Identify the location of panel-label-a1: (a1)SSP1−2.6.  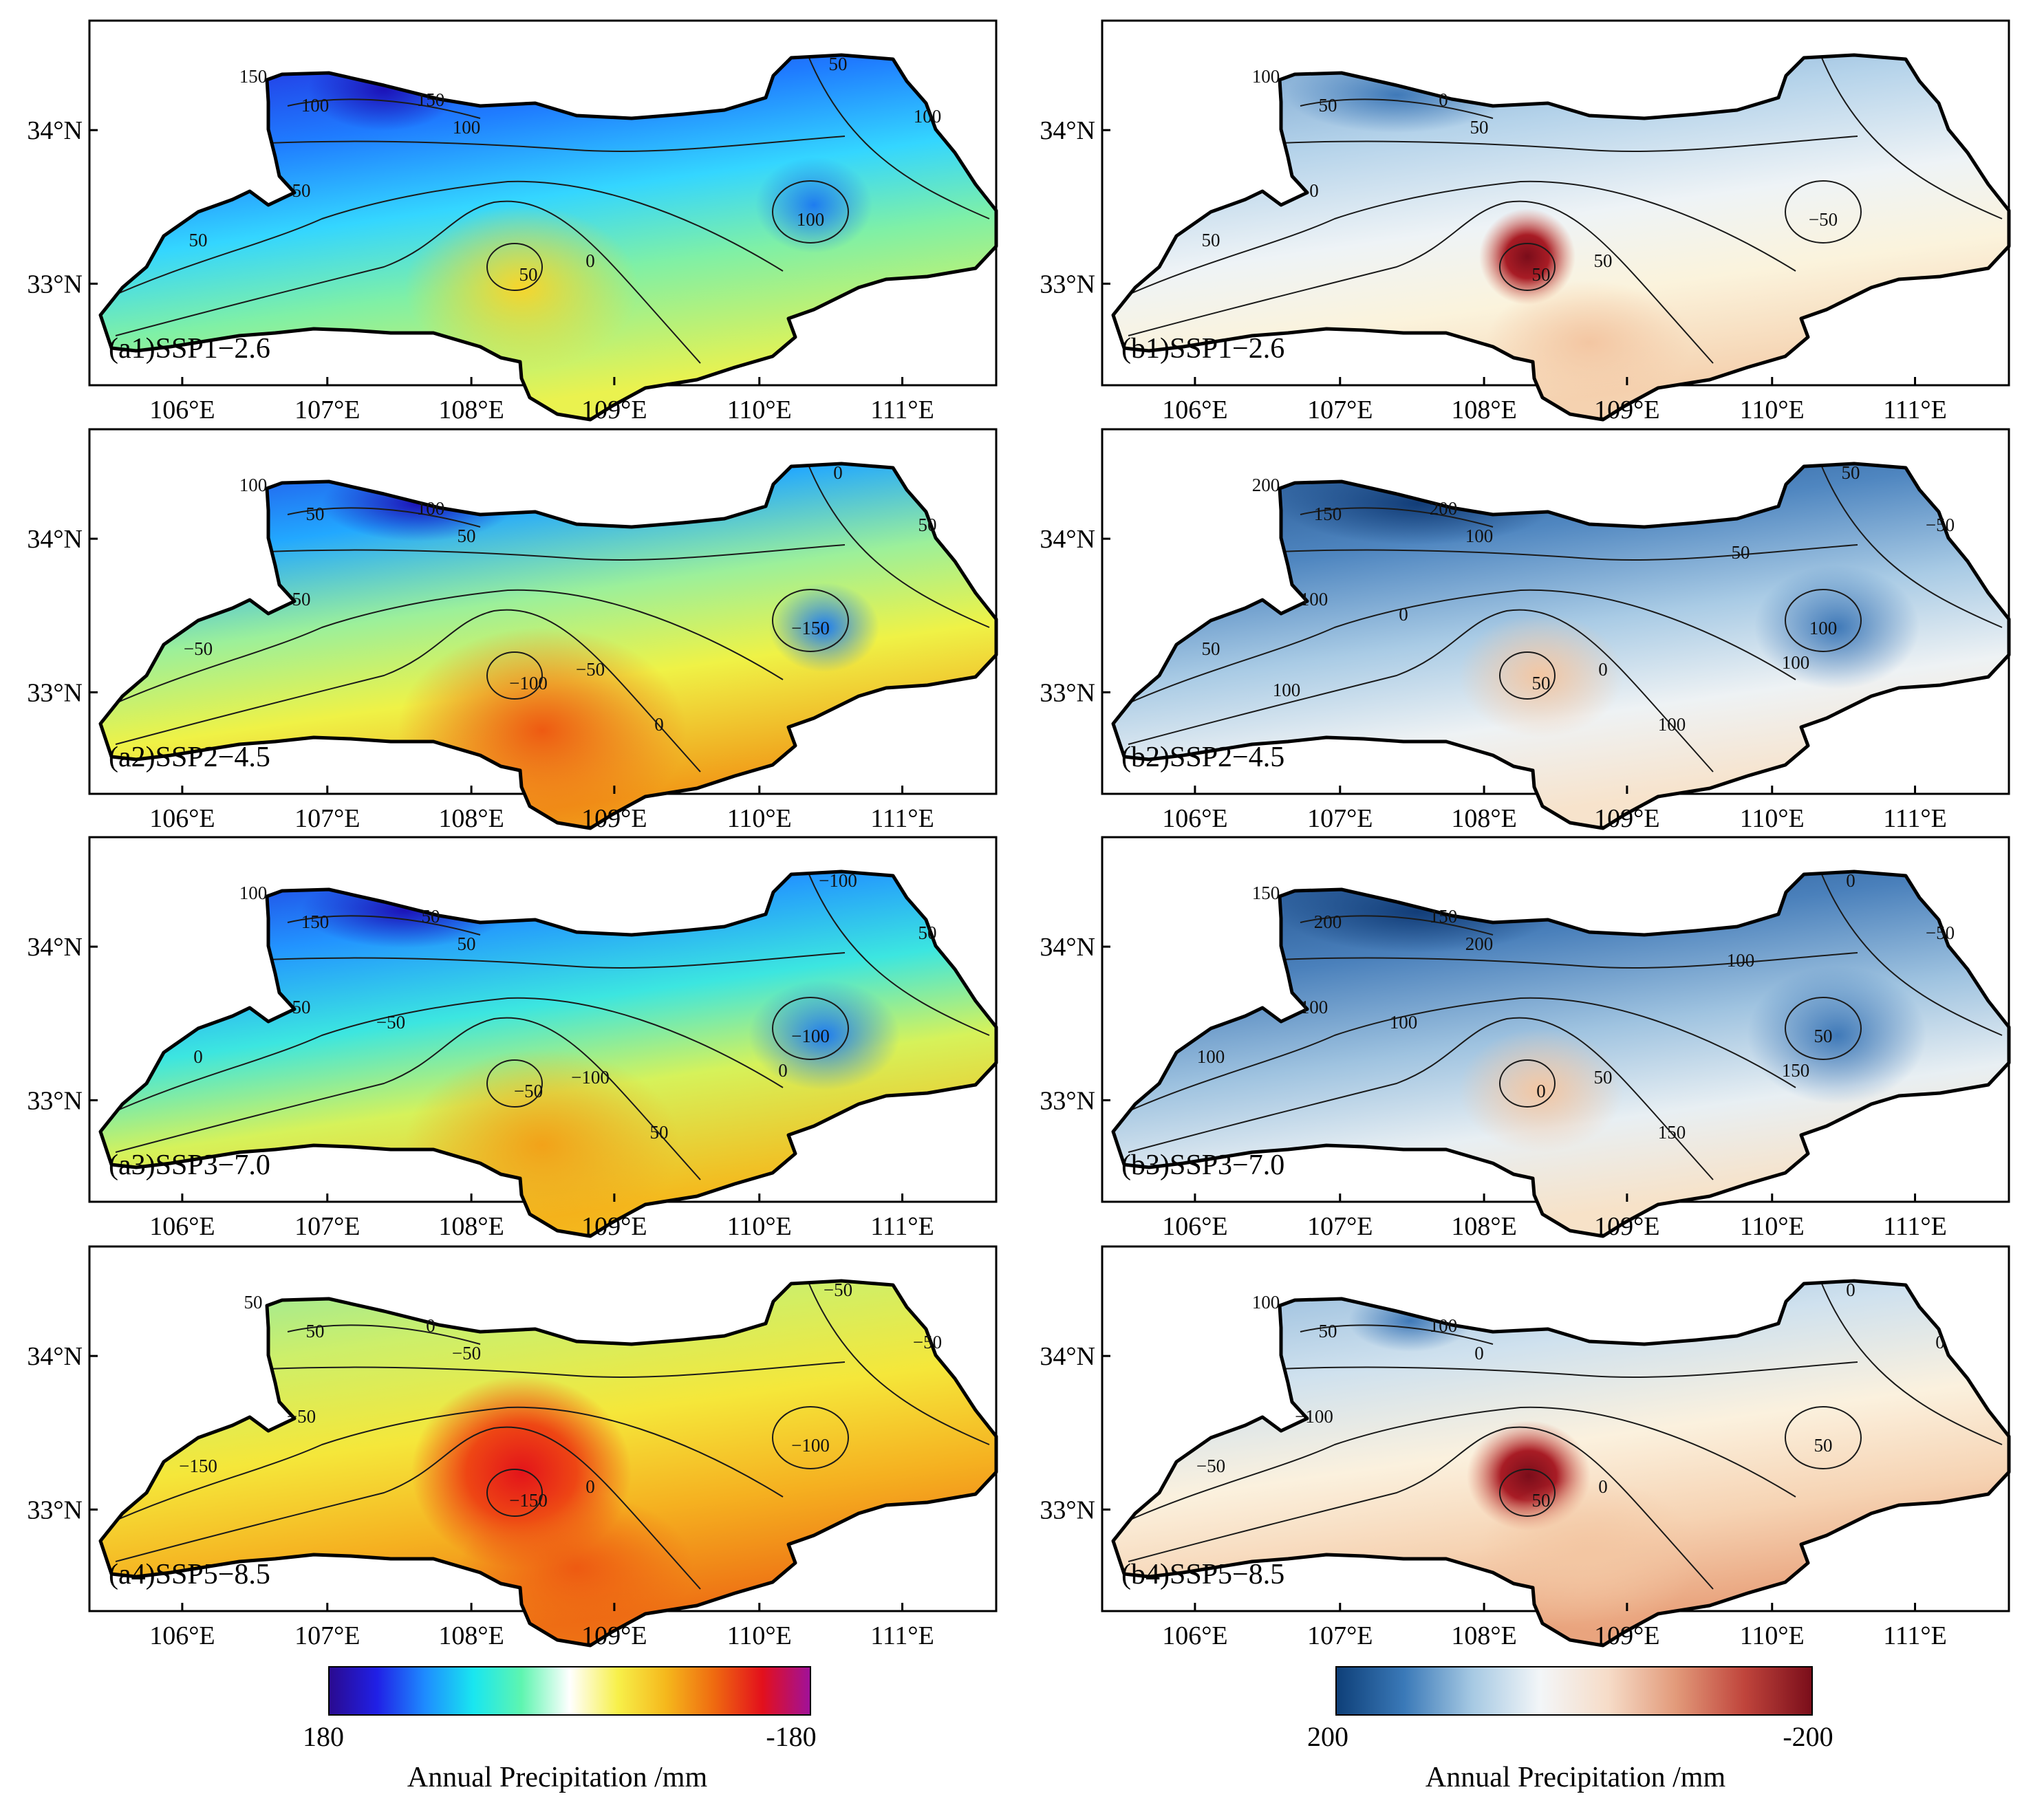
(189, 349).